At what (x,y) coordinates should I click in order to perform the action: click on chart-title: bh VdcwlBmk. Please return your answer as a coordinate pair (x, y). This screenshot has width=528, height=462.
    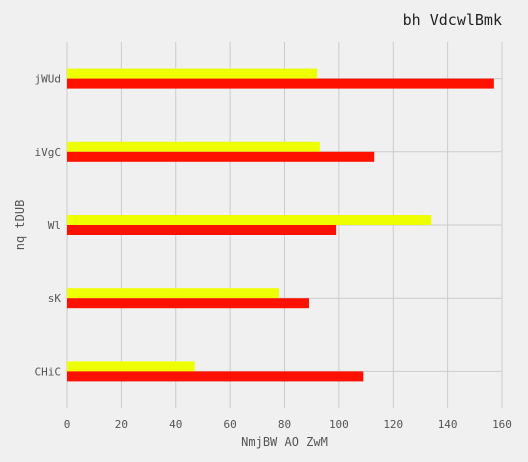
    Looking at the image, I should click on (452, 20).